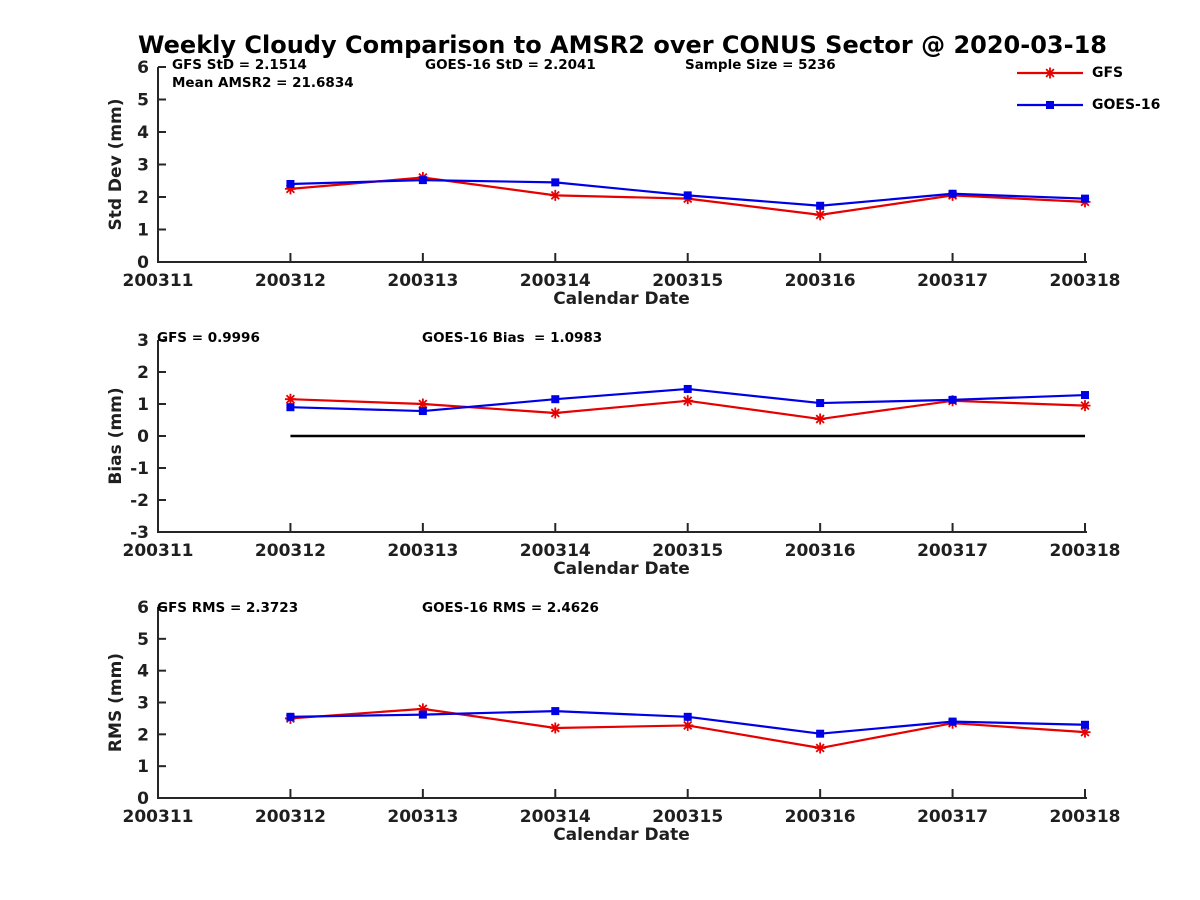 This screenshot has width=1200, height=900. I want to click on annotation-mean-amsr2: Mean AMSR2 = 21.6834, so click(263, 83).